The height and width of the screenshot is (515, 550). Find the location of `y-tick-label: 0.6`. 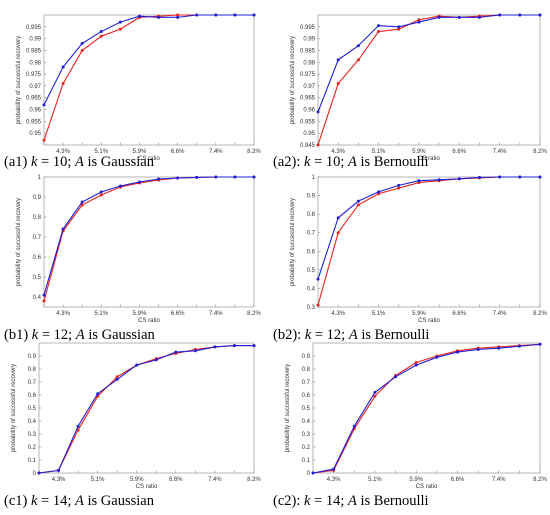

y-tick-label: 0.6 is located at coordinates (32, 396).